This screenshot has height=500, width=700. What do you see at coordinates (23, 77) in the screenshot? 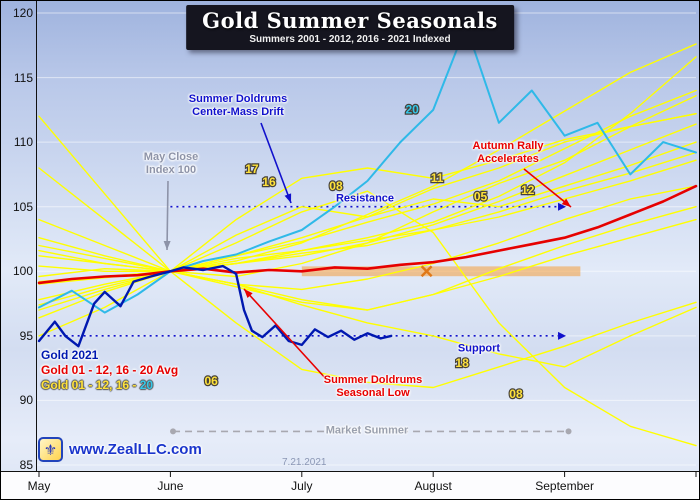
I see `y-tick-115: 115` at bounding box center [23, 77].